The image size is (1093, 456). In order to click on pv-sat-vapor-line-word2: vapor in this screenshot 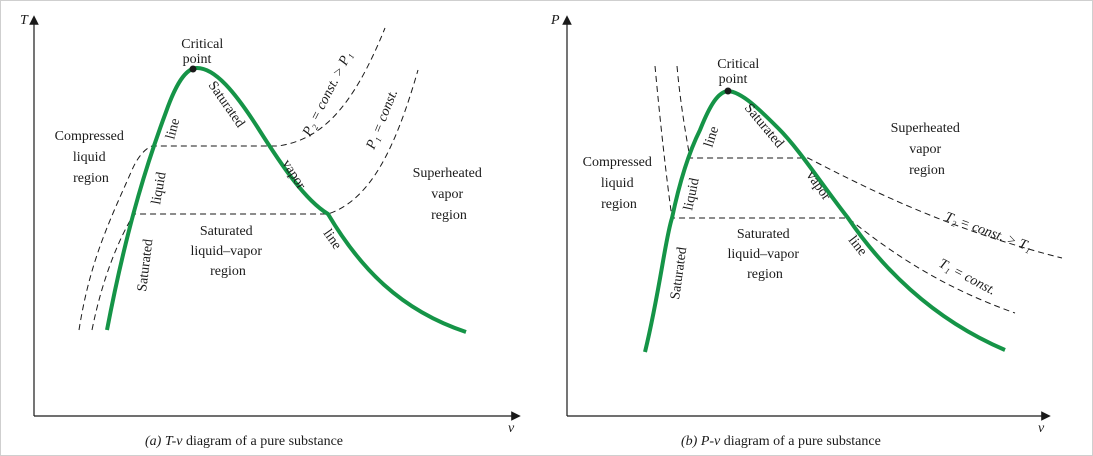, I will do `click(818, 186)`.